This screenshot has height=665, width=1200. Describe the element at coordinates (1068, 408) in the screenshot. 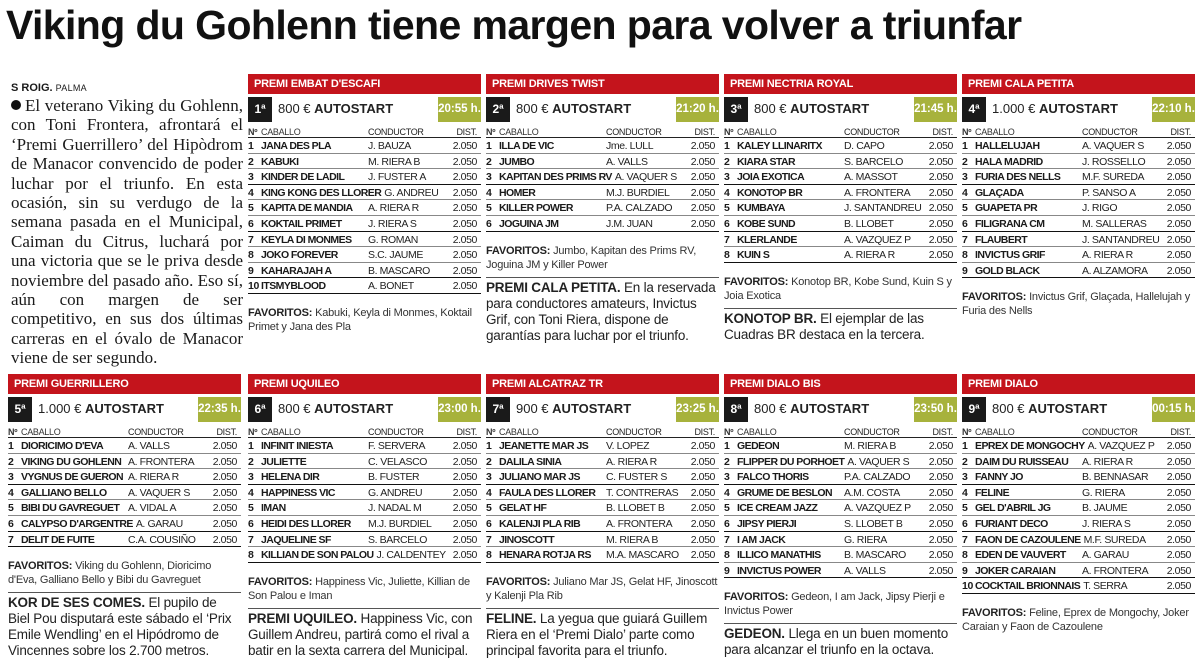

I see `start-type: AUTOSTART` at that location.